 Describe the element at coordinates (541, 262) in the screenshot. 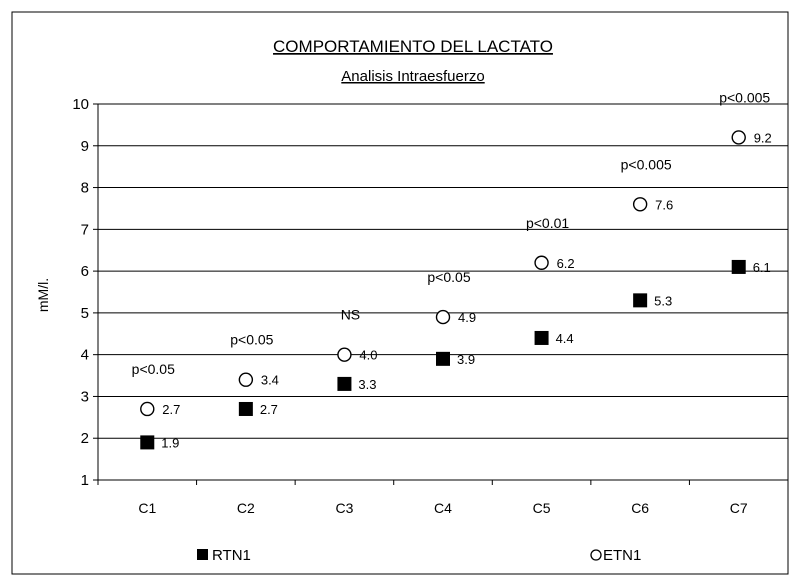

I see `etn1-point-c5` at that location.